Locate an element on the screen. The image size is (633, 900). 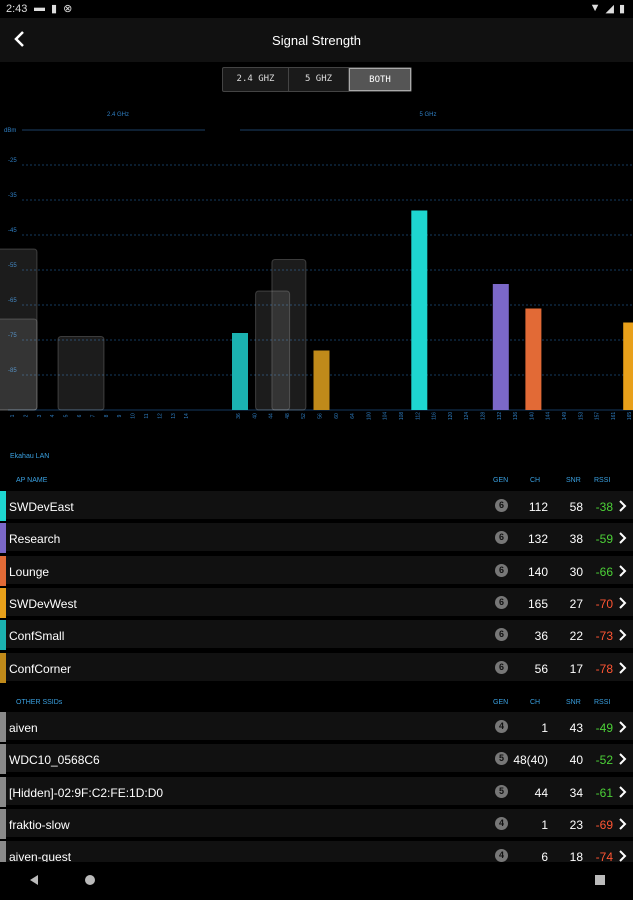
chart-x-tick-label: 112 is located at coordinates (418, 416).